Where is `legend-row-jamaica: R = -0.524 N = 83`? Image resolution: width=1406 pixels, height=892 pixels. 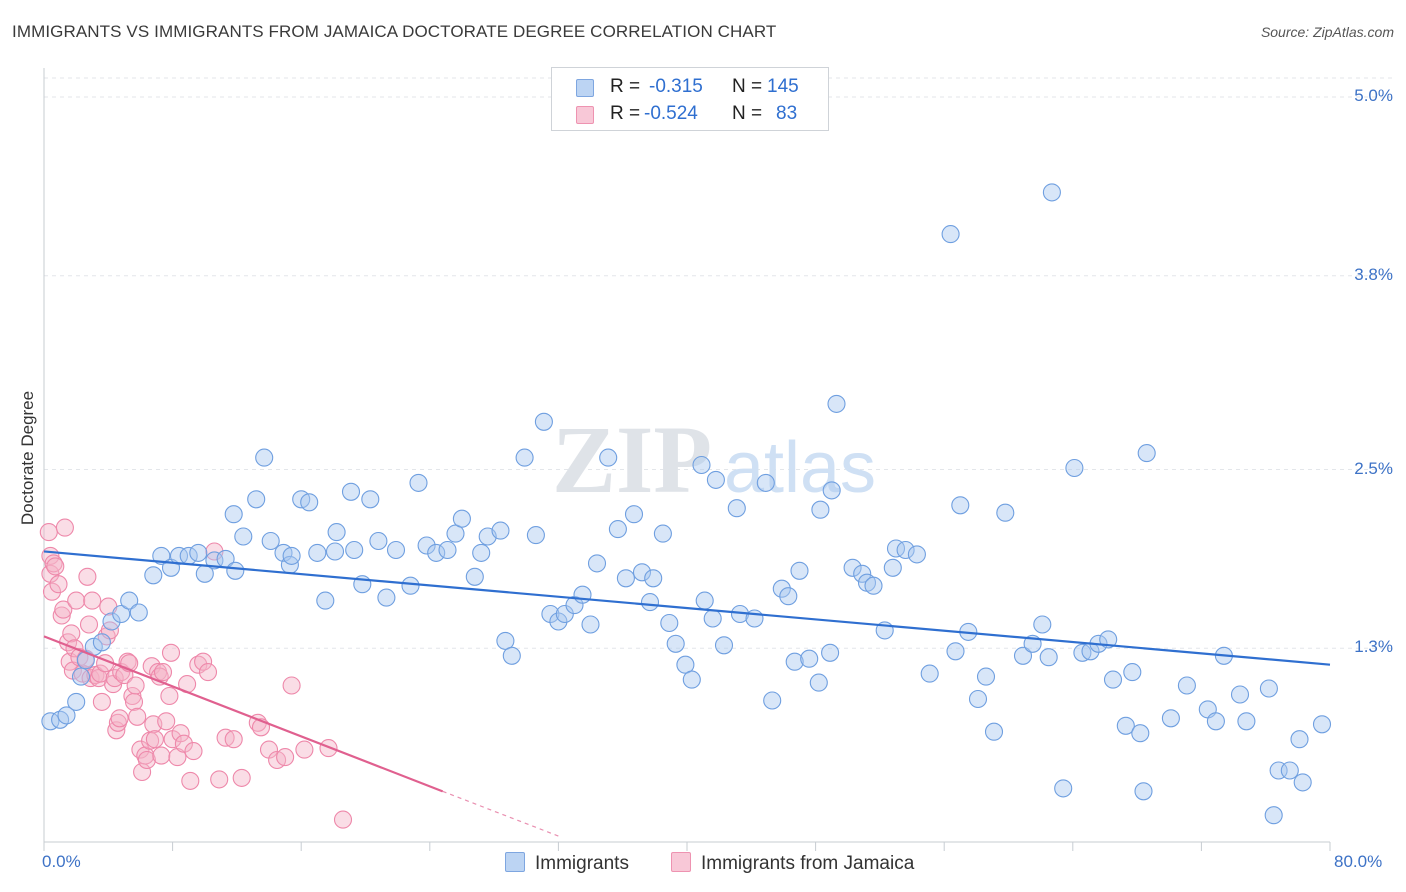
legend-row-jamaica: R = -0.524 N = 83 is located at coordinates (690, 114).